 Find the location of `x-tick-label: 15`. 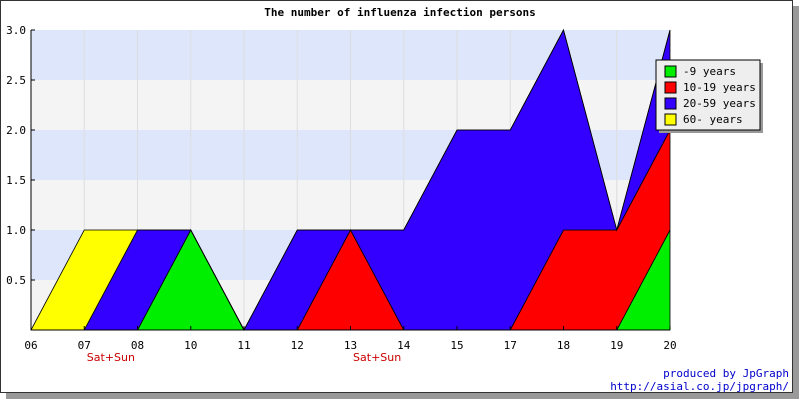

x-tick-label: 15 is located at coordinates (456, 345).